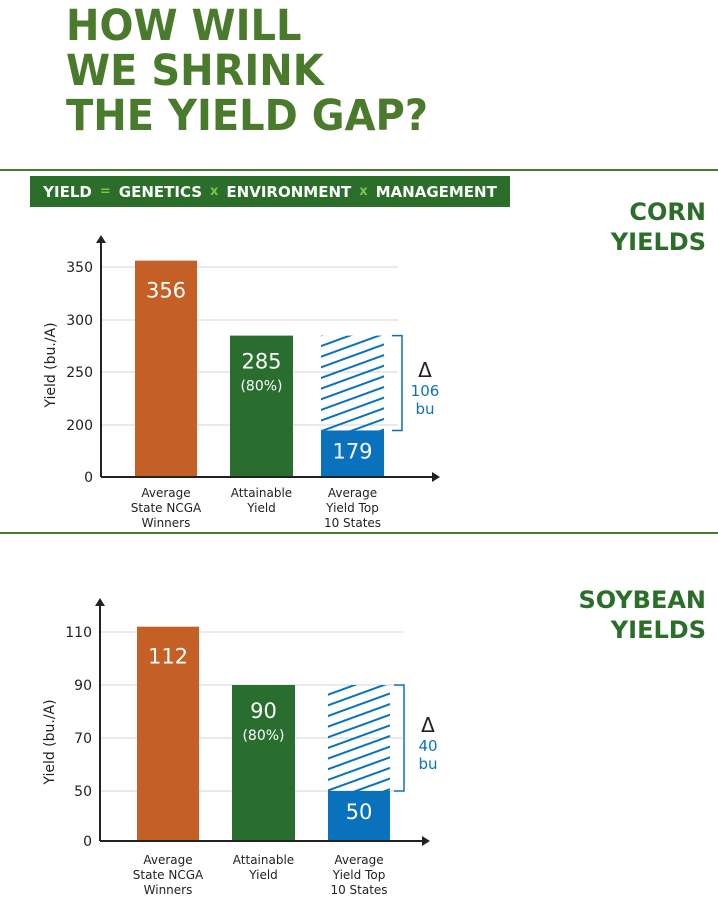  Describe the element at coordinates (642, 600) in the screenshot. I see `section-title-line: SOYBEAN` at that location.